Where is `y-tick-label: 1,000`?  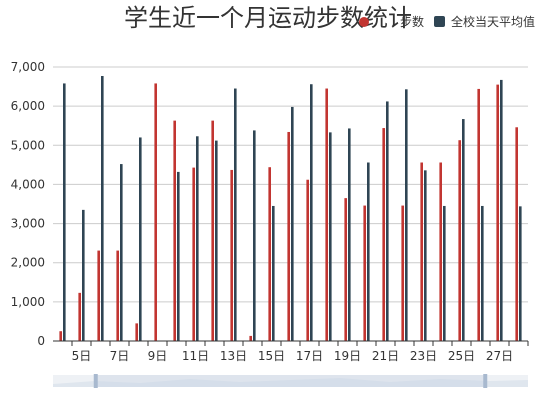
y-tick-label: 1,000 is located at coordinates (28, 302).